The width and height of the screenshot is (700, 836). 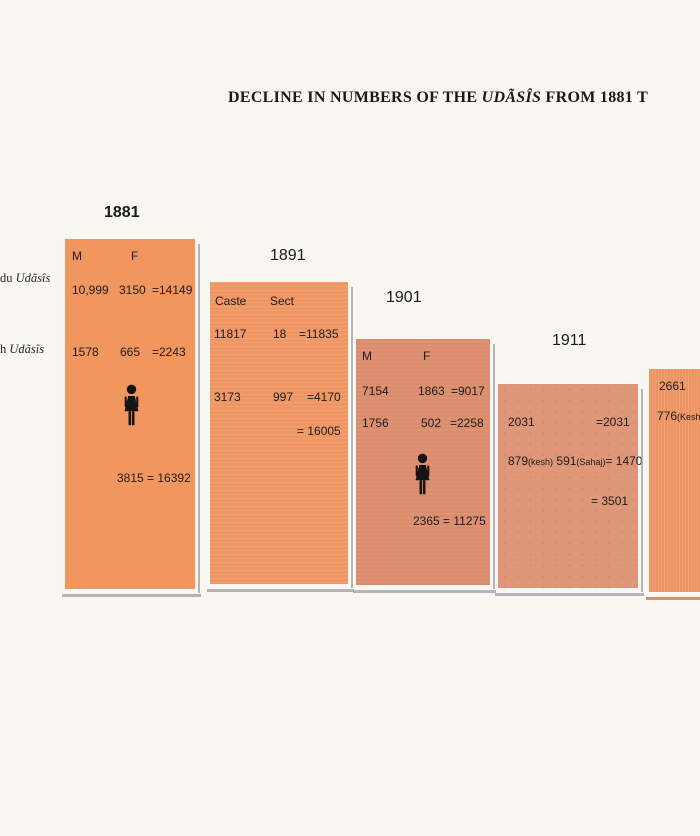 I want to click on bar-1911-row1-value: 2031, so click(x=521, y=422).